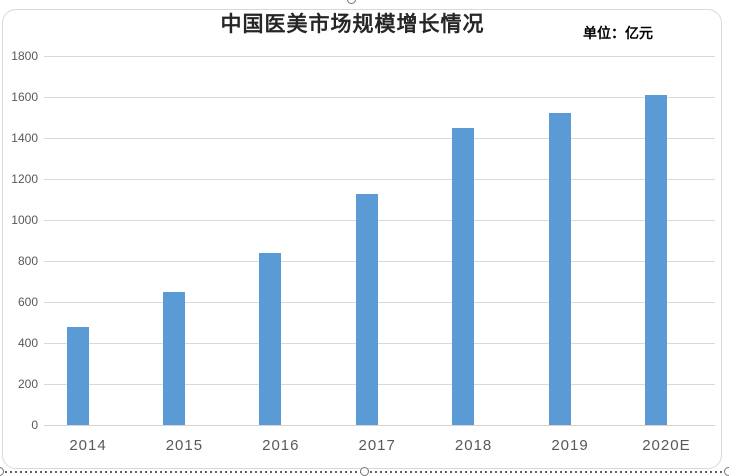 The height and width of the screenshot is (476, 729). I want to click on x-tick-label-2019: 2019, so click(570, 445).